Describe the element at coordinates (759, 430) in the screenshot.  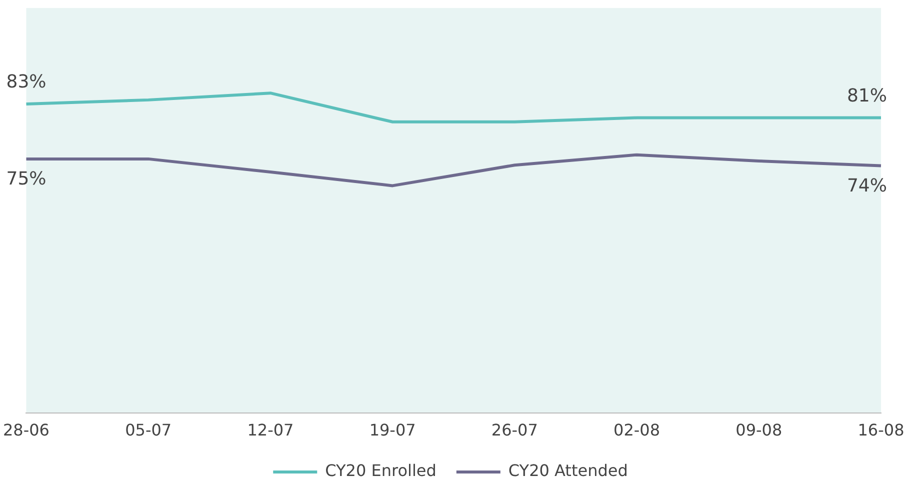
I see `x-tick-label: 09-08` at that location.